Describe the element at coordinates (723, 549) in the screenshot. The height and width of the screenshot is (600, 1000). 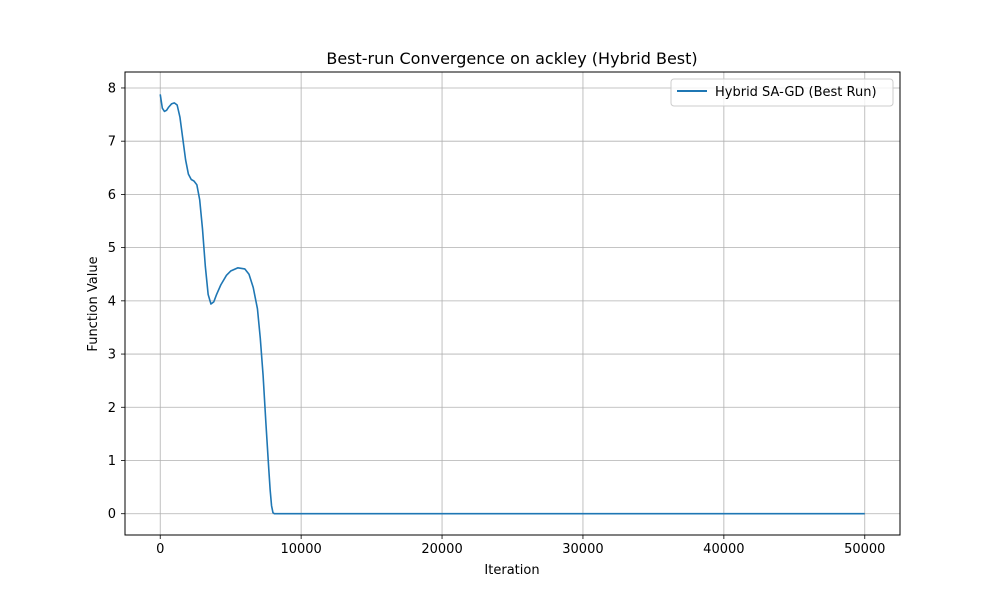
I see `x-tick-label: 40000` at that location.